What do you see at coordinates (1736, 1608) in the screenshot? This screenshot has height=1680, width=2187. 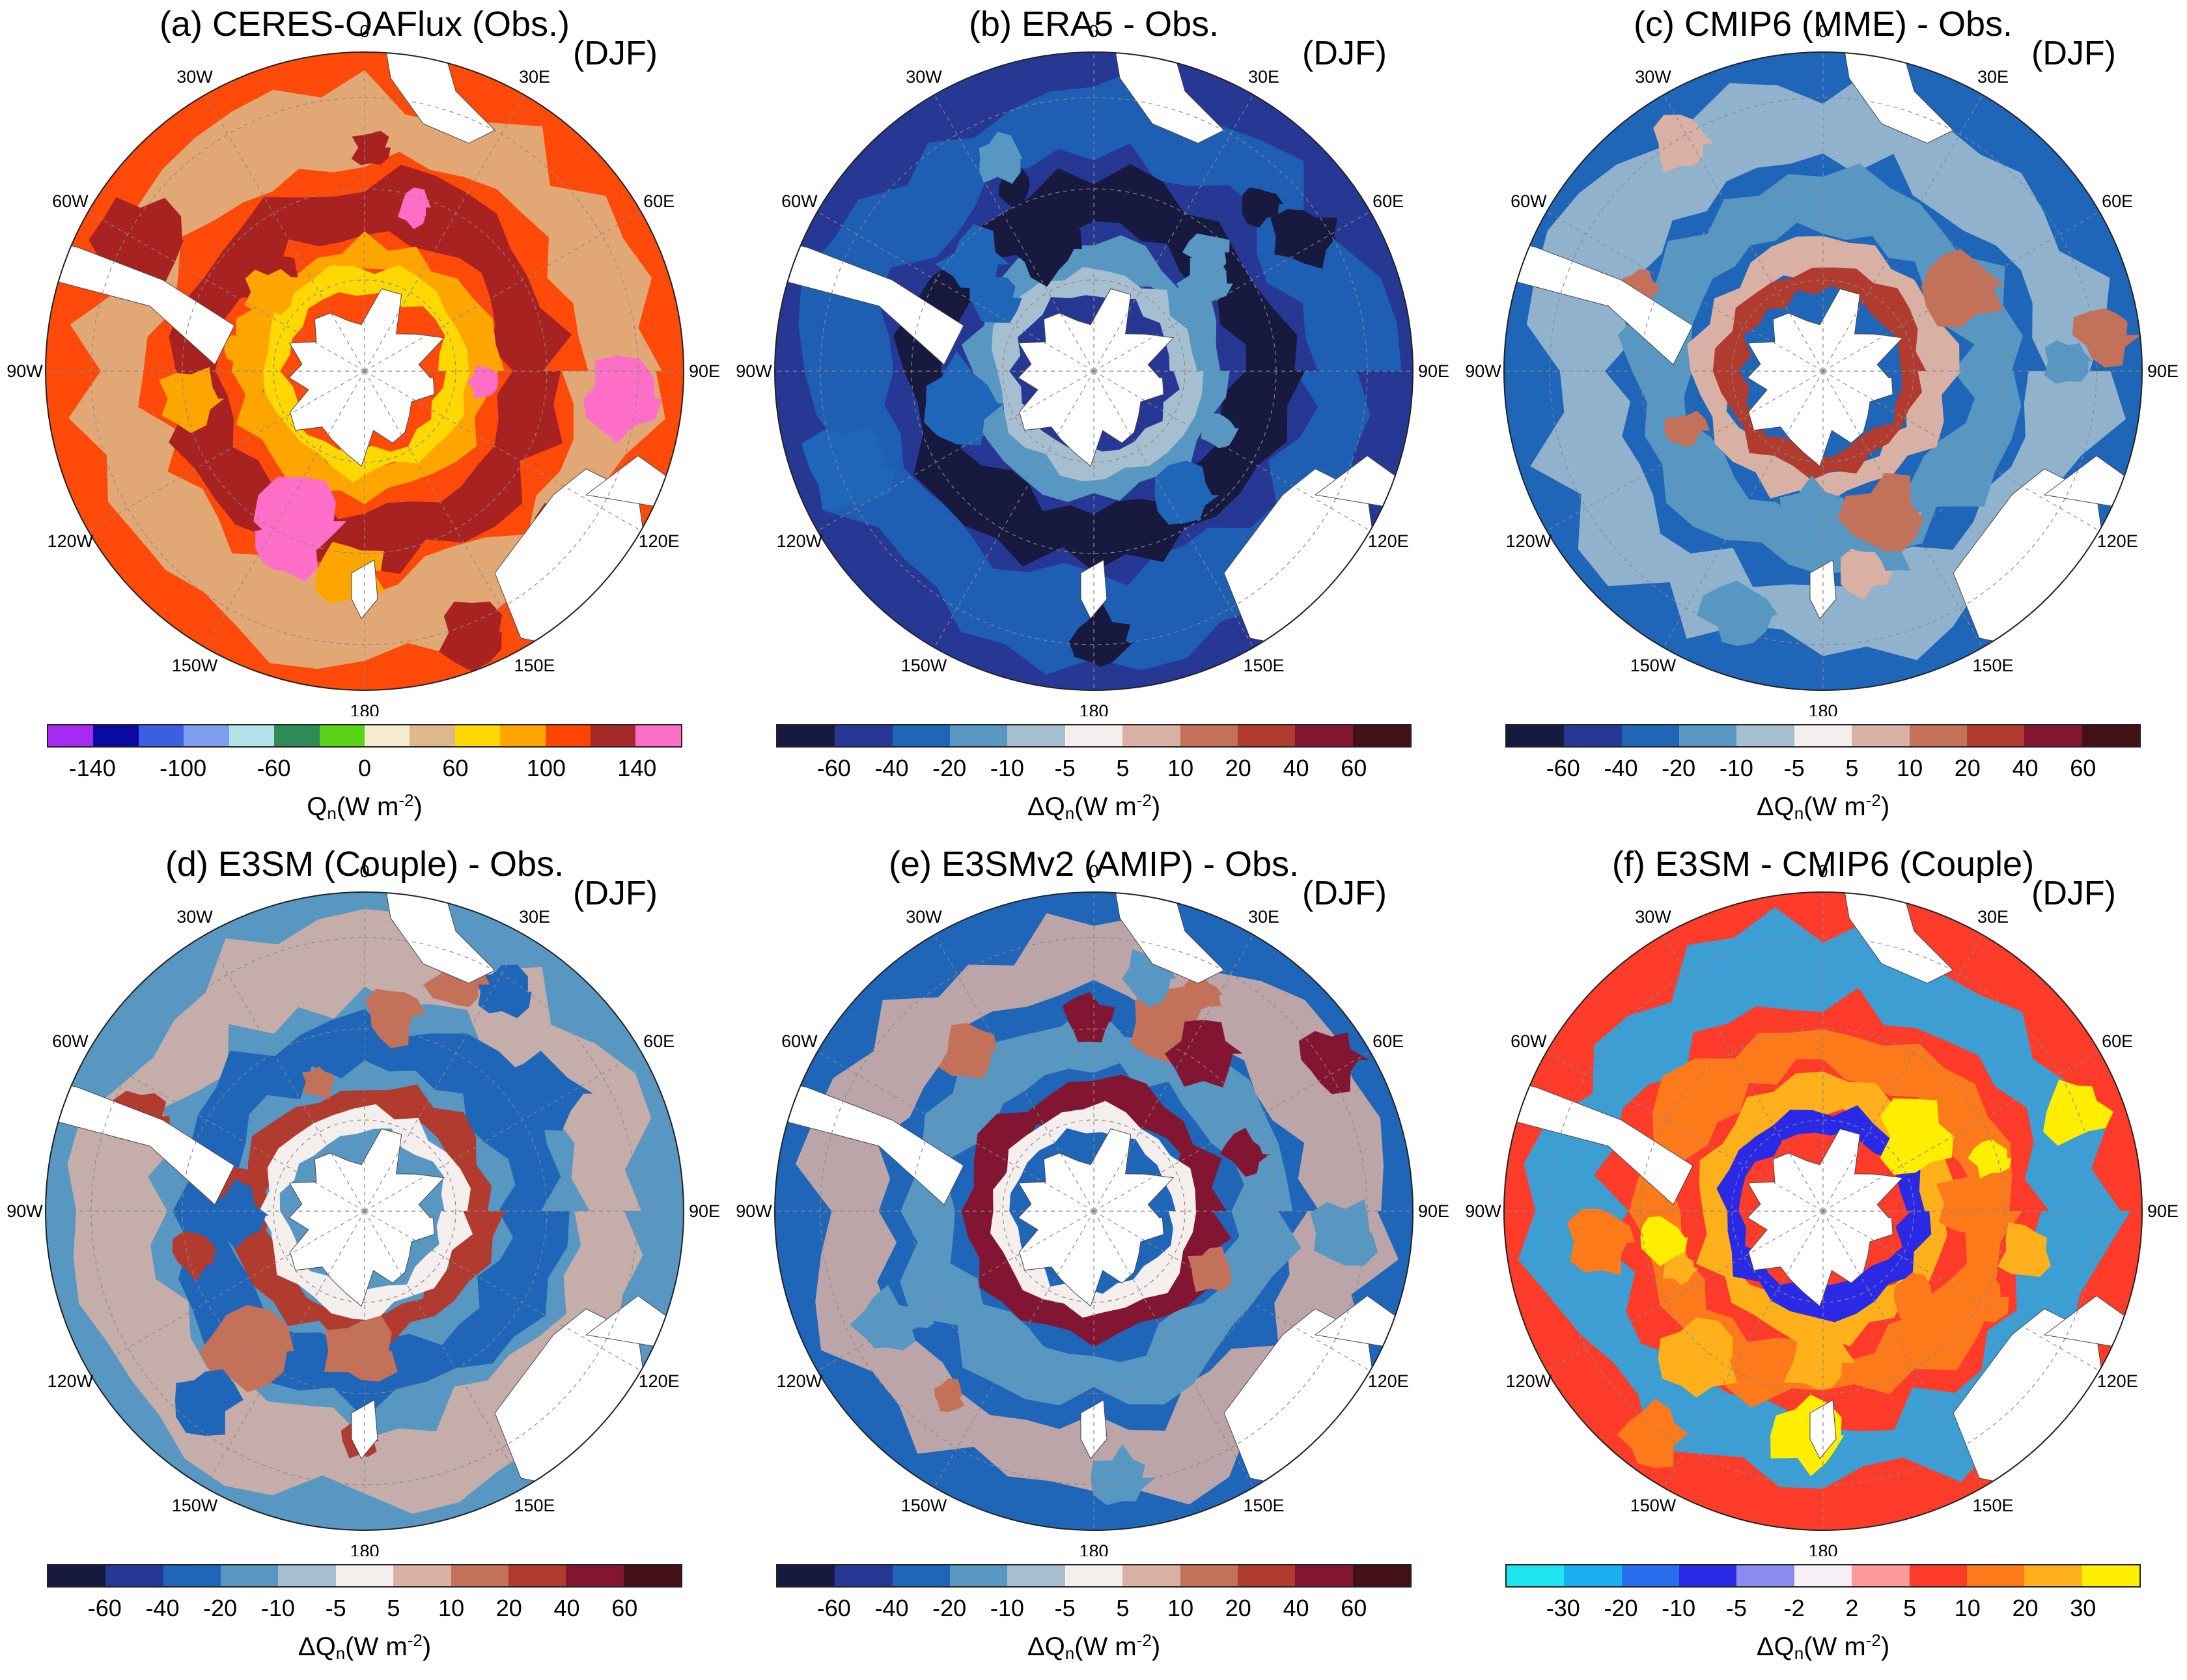 I see `colorbar-tick-label: -5` at bounding box center [1736, 1608].